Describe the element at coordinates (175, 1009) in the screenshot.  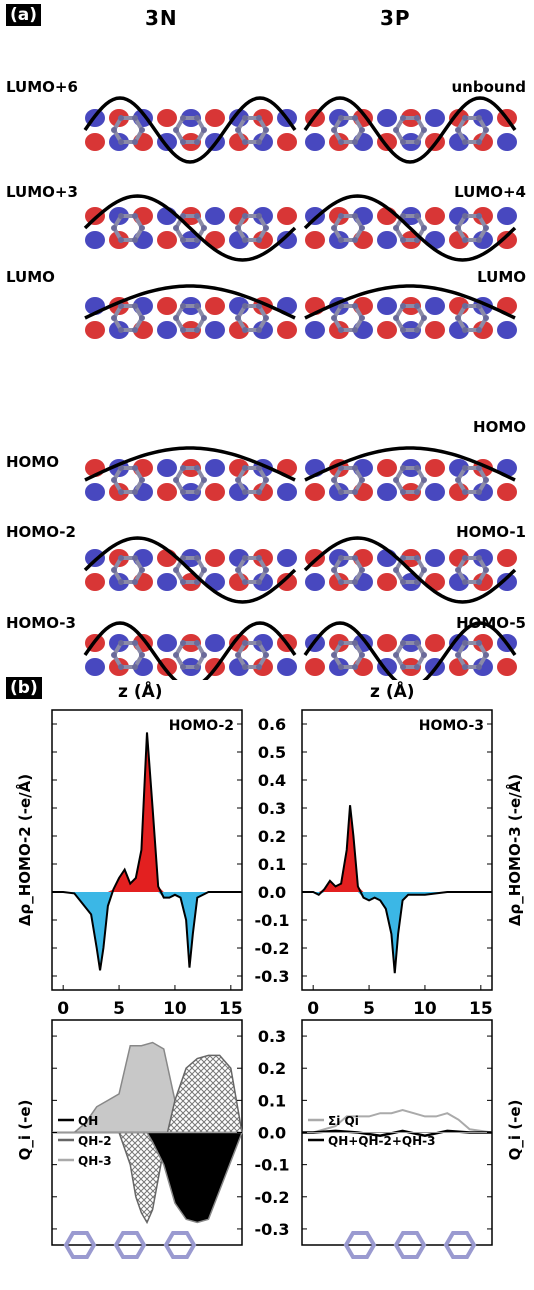
I see `x-tick-label: 10` at that location.